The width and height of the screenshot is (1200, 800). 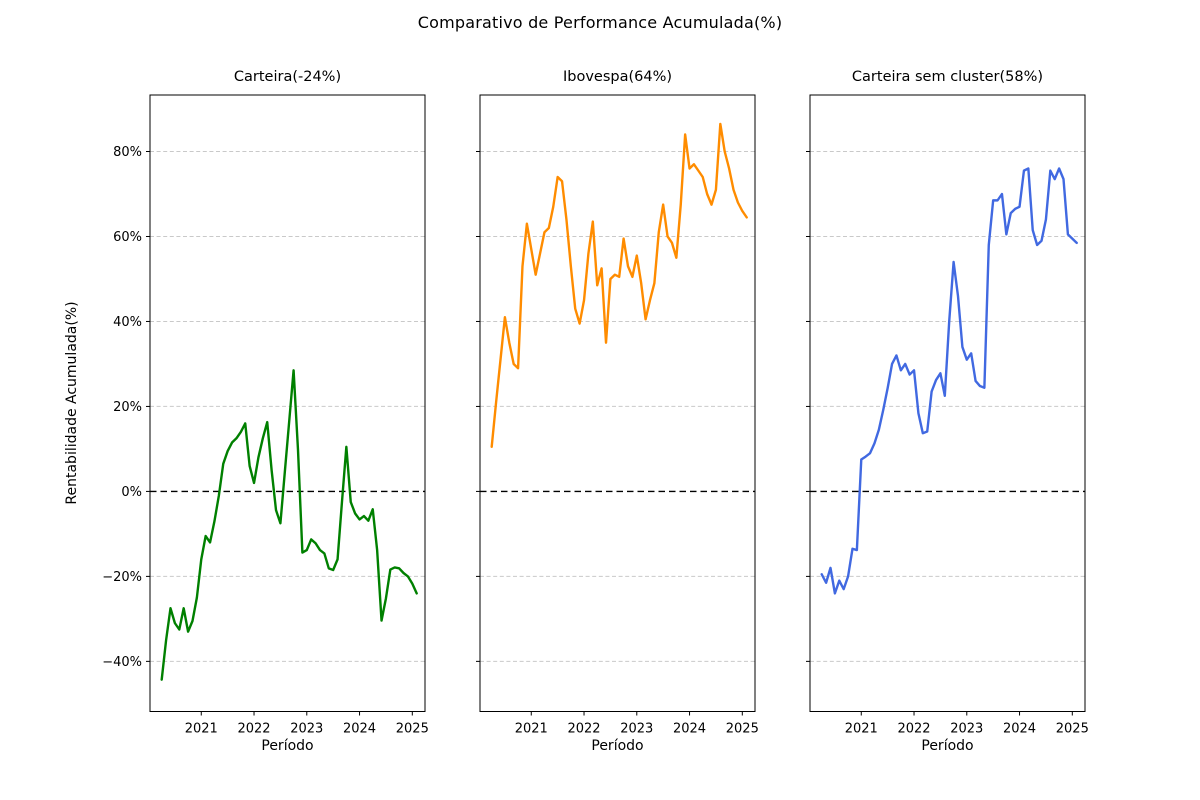 I want to click on y-tick-label: −20%, so click(x=122, y=577).